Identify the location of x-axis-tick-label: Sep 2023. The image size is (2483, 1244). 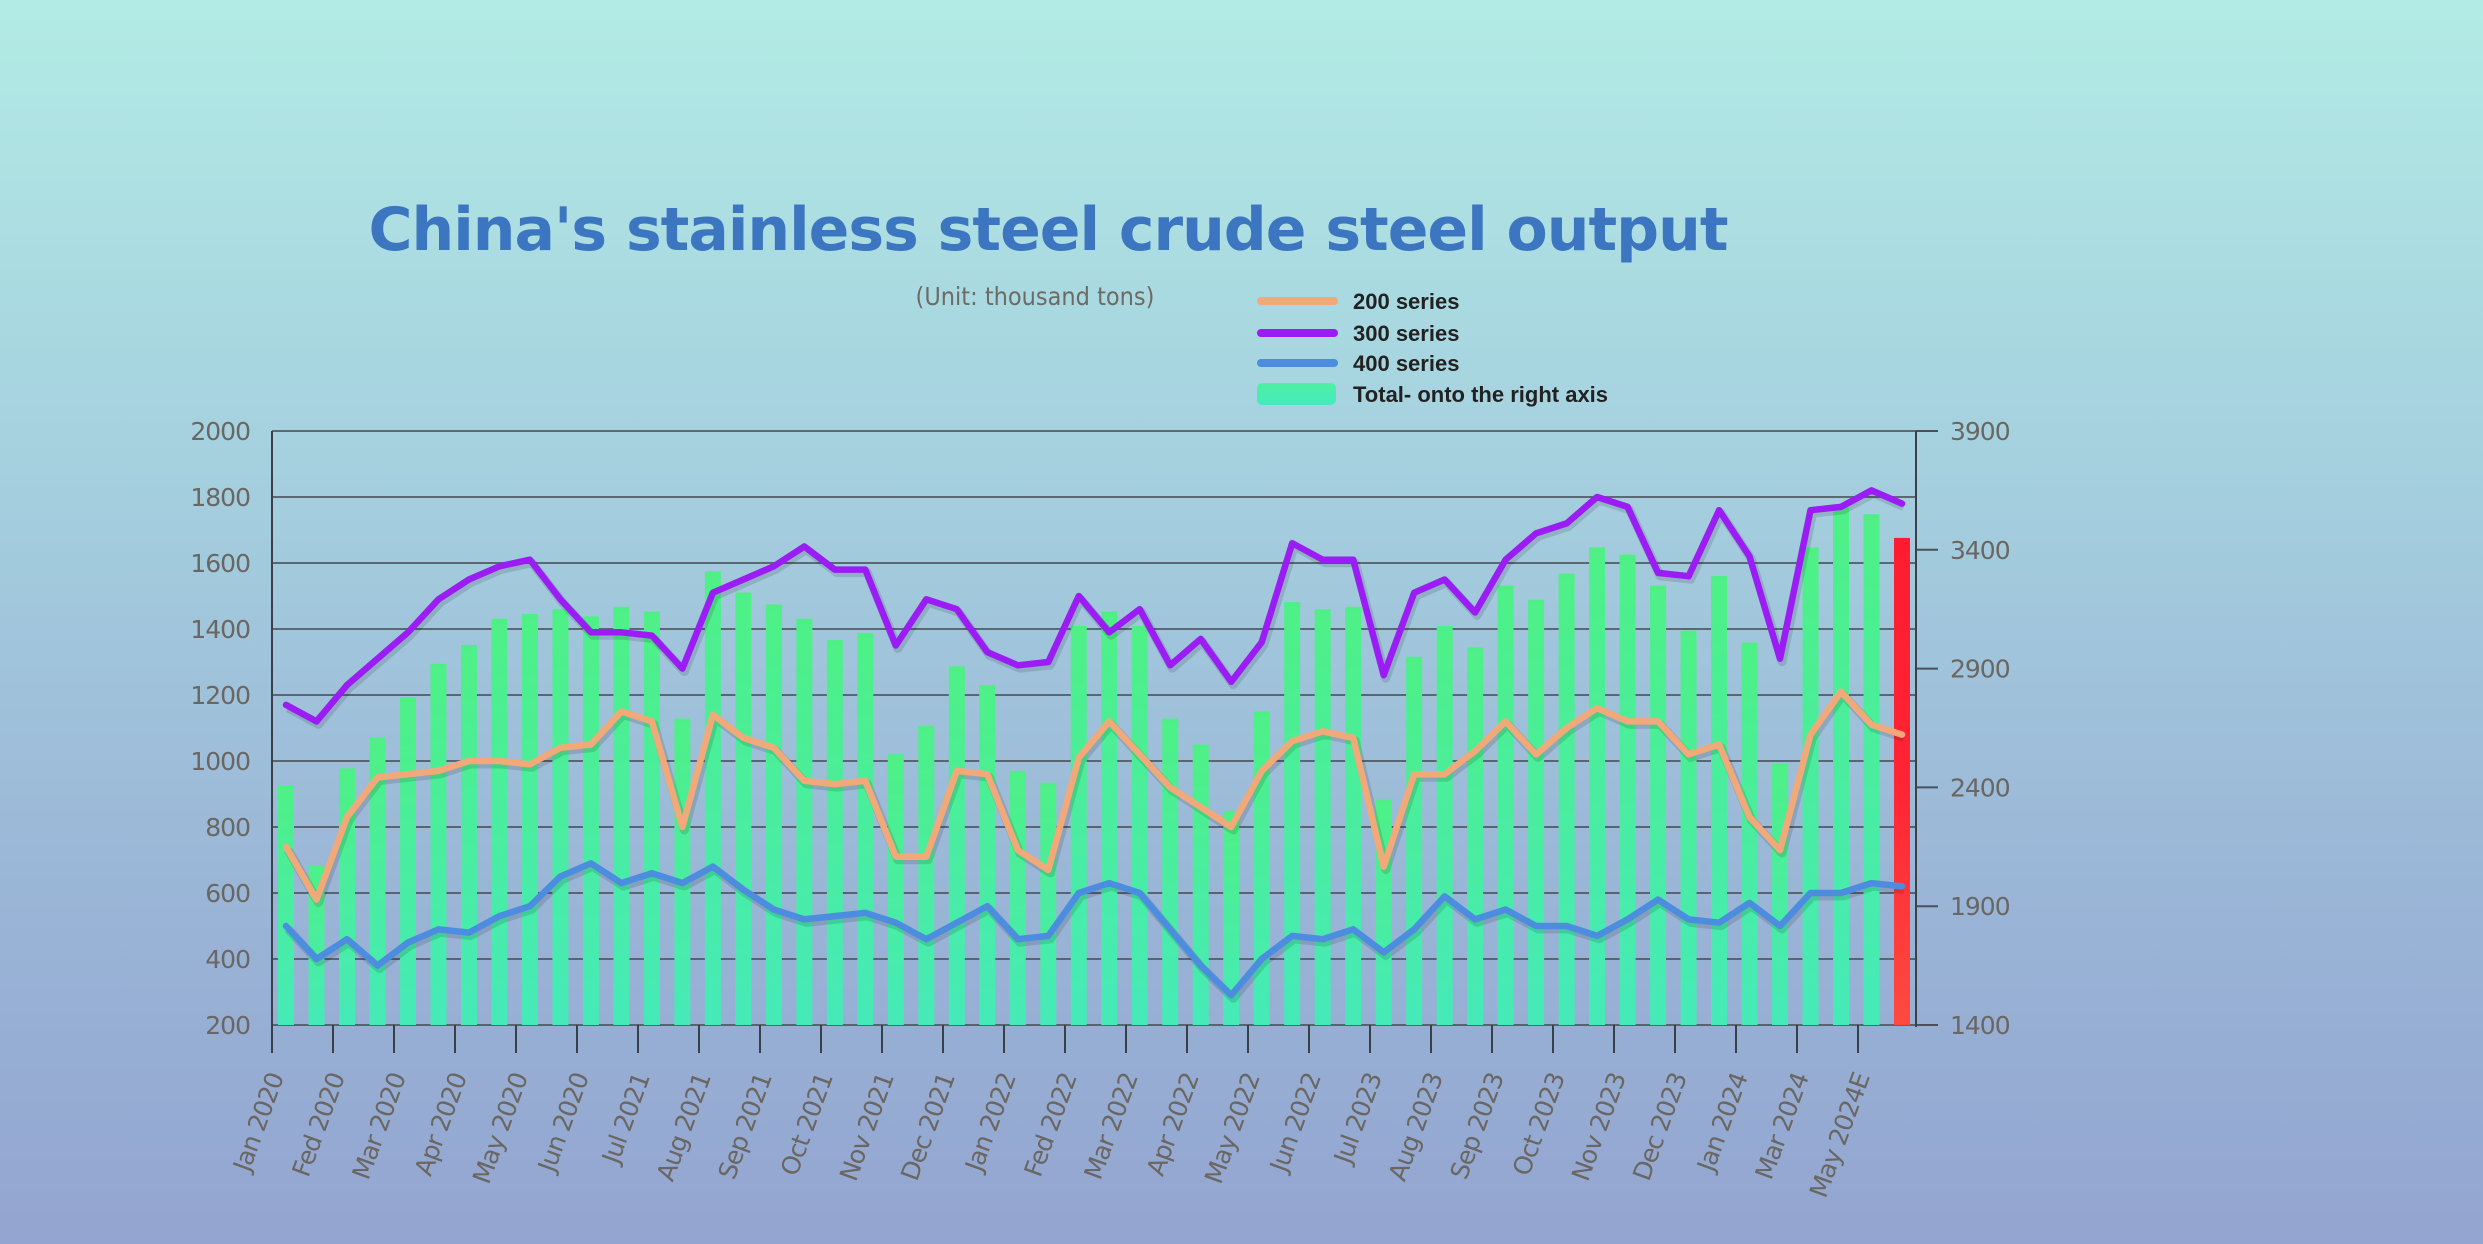
(1477, 1126).